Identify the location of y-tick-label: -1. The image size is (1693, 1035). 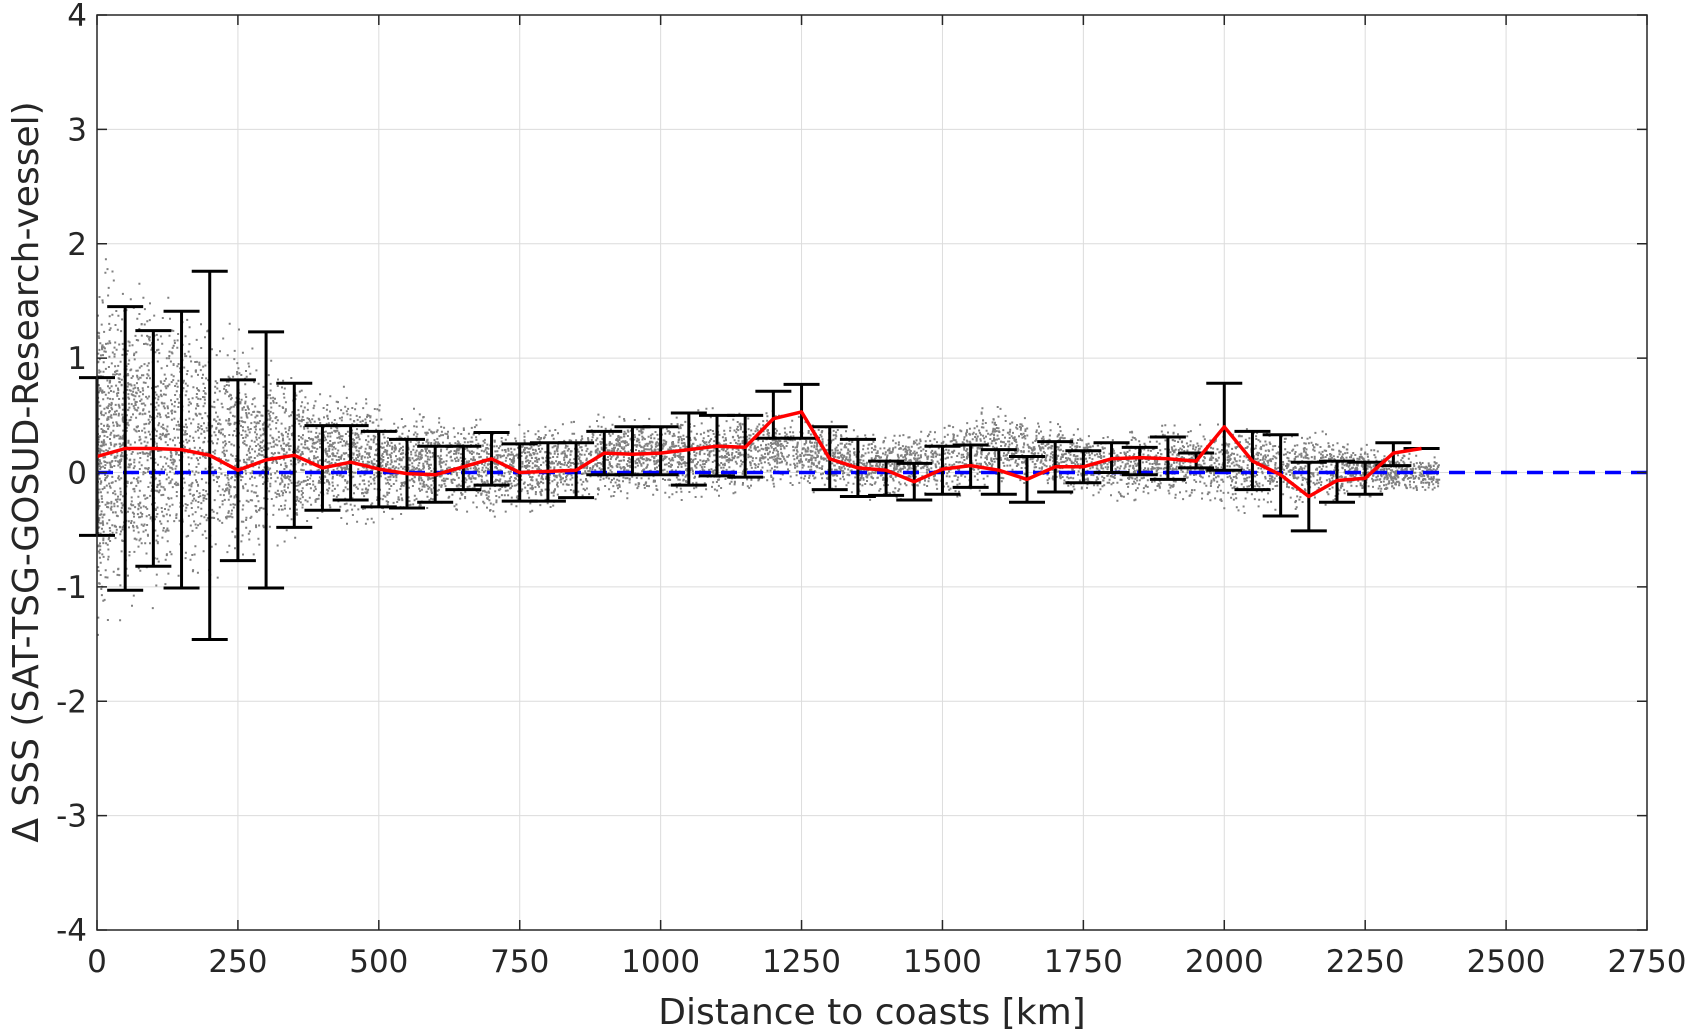
(71, 588).